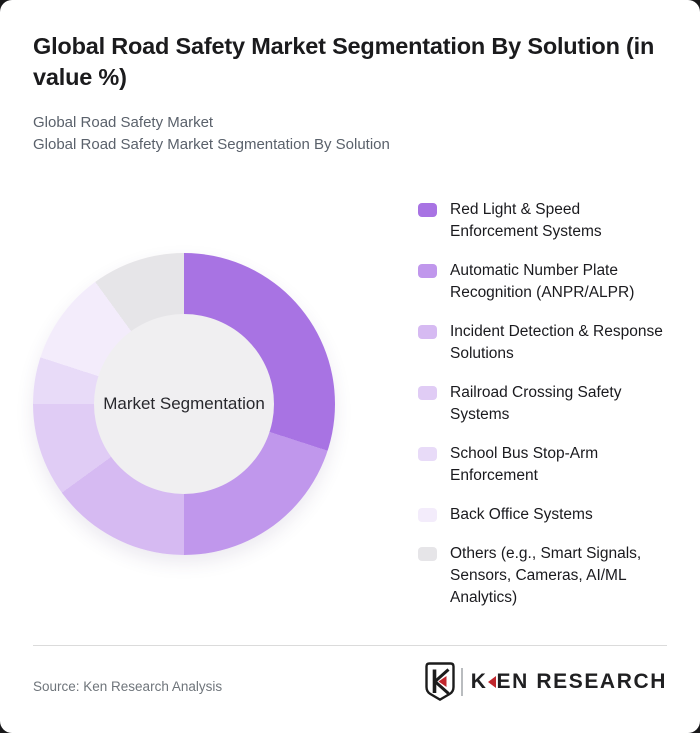 This screenshot has height=733, width=700. What do you see at coordinates (350, 645) in the screenshot?
I see `footer-divider` at bounding box center [350, 645].